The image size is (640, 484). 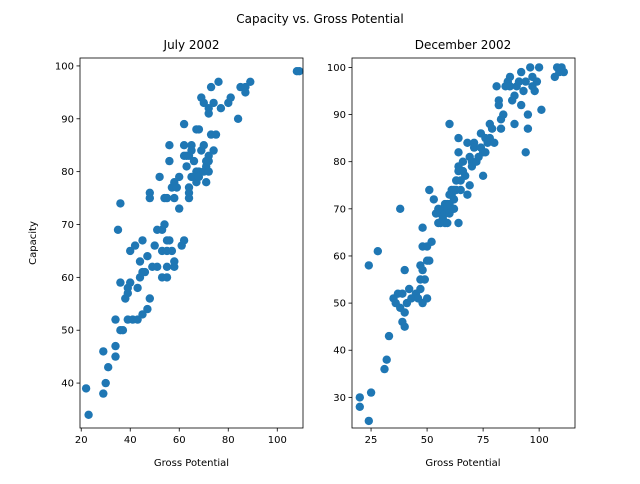 What do you see at coordinates (319, 19) in the screenshot?
I see `figure-title: Capacity vs. Gross Potential` at bounding box center [319, 19].